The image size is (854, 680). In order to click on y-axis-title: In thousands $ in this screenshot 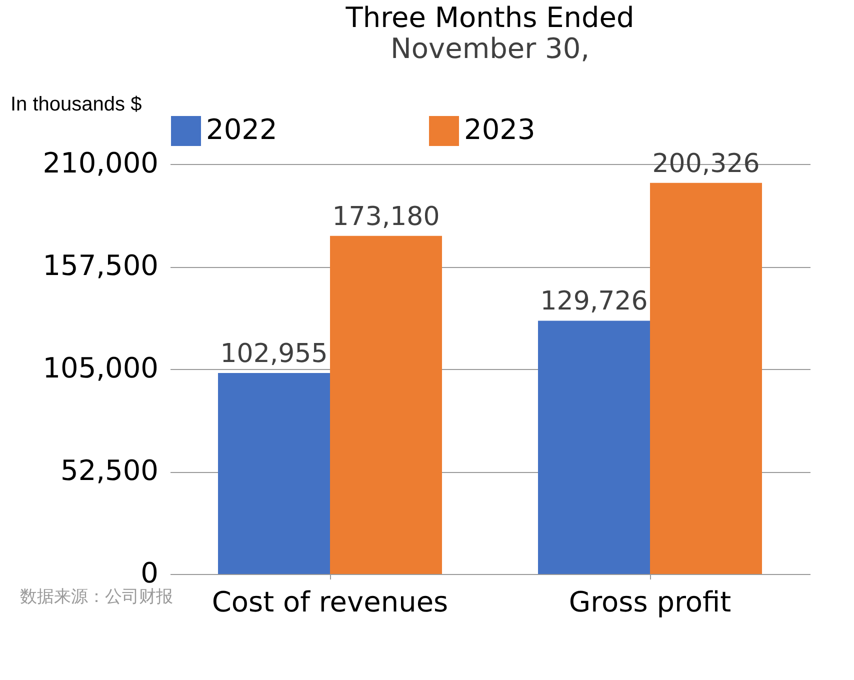, I will do `click(76, 105)`.